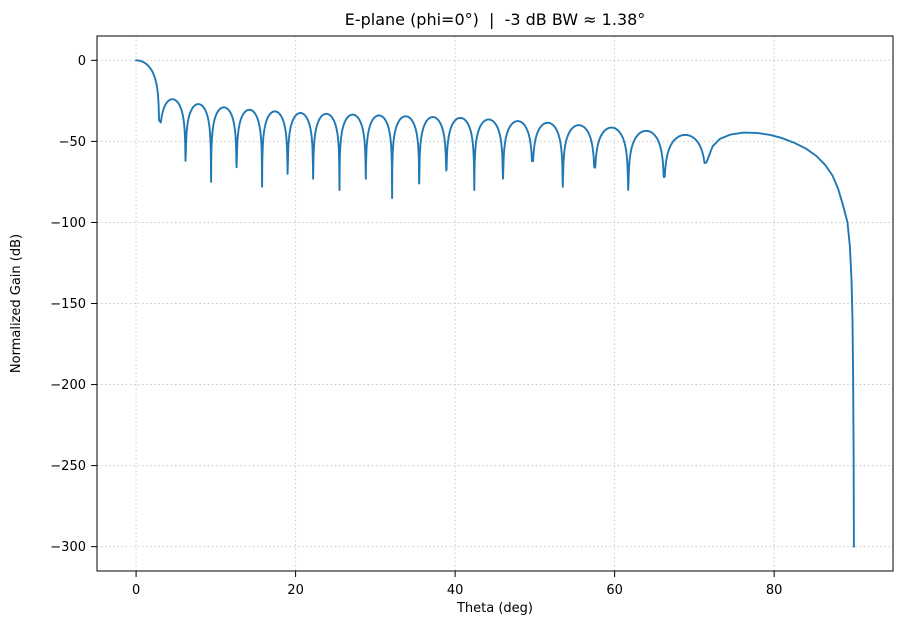 This screenshot has height=637, width=897. Describe the element at coordinates (72, 142) in the screenshot. I see `y-tick-label: −50` at that location.